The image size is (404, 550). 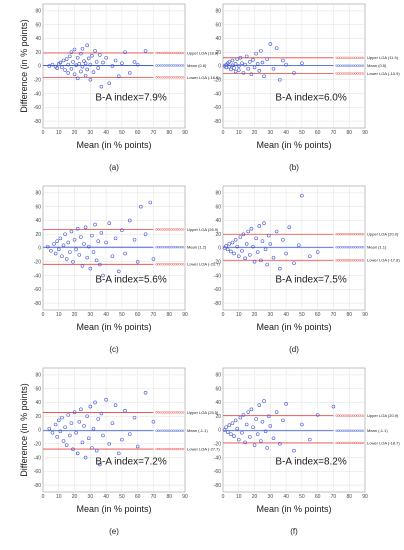 I want to click on x-tick-label: 10, so click(x=59, y=497).